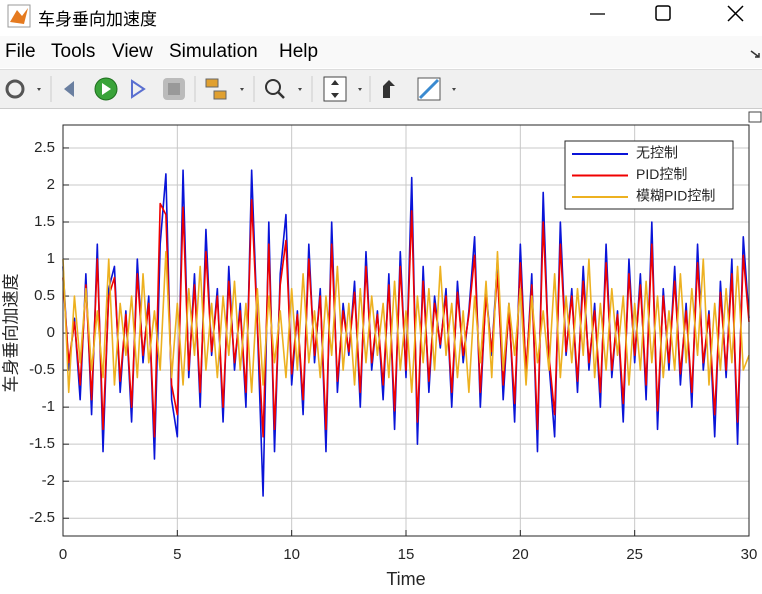 This screenshot has width=762, height=594. What do you see at coordinates (69, 89) in the screenshot?
I see `step-back-button` at bounding box center [69, 89].